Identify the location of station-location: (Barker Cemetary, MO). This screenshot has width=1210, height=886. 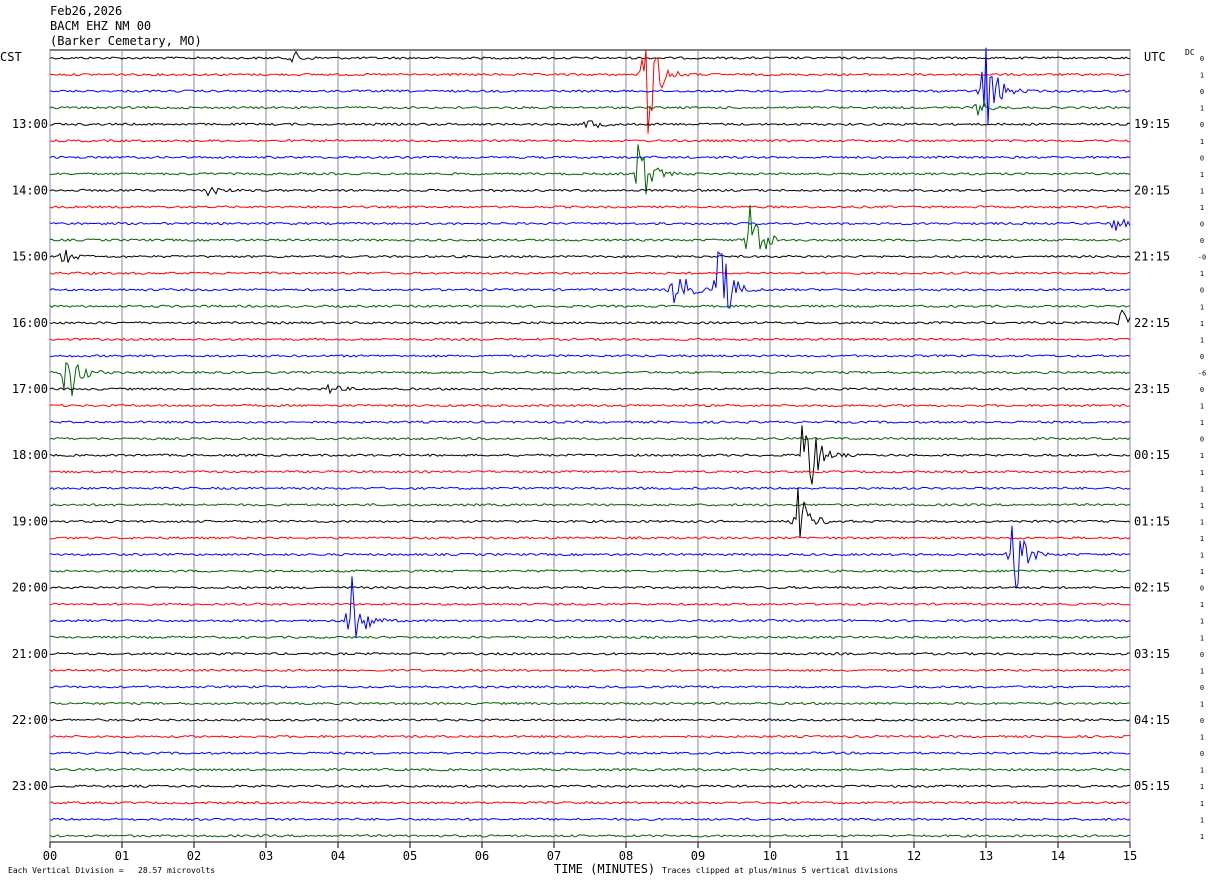
(126, 41).